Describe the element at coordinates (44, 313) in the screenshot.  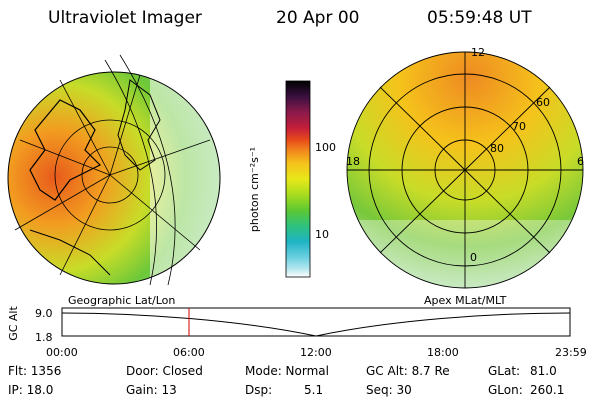
I see `orbit-ytick-high: 9.0` at that location.